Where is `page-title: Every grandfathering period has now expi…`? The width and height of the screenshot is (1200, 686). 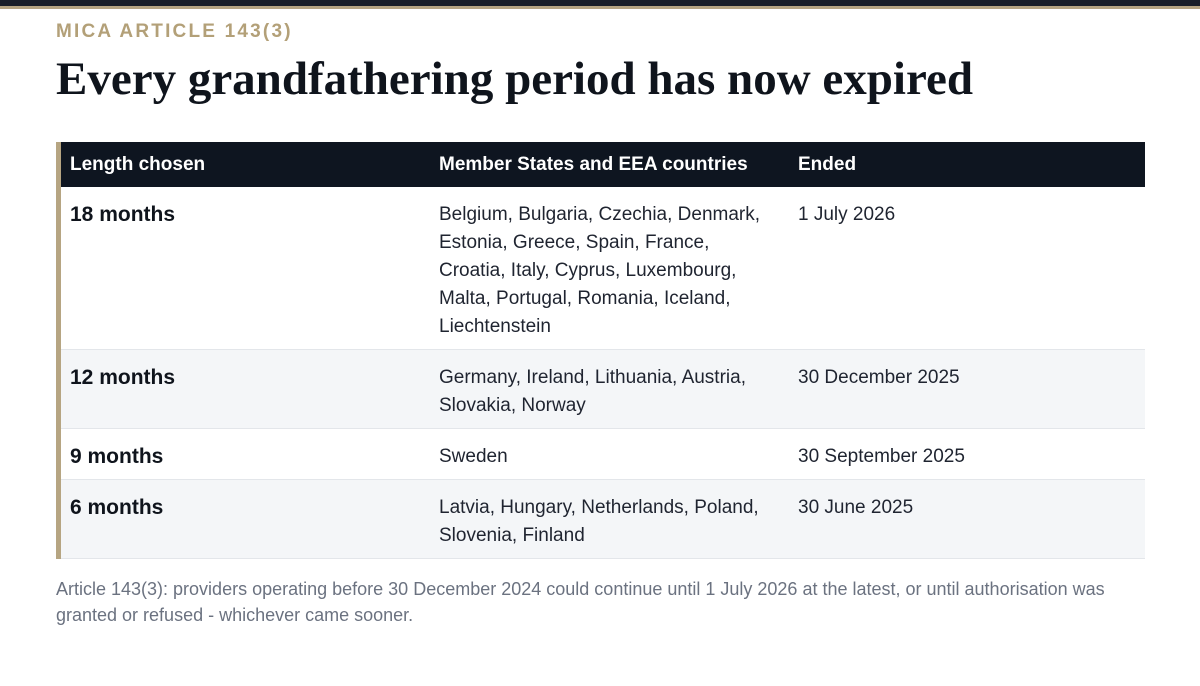
page-title: Every grandfathering period has now expi… is located at coordinates (514, 79).